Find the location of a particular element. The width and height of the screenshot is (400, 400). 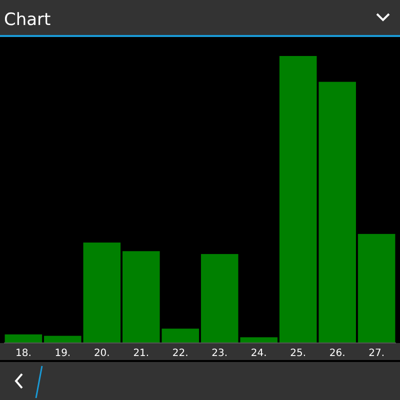

x-tick-label: 22. is located at coordinates (180, 353).